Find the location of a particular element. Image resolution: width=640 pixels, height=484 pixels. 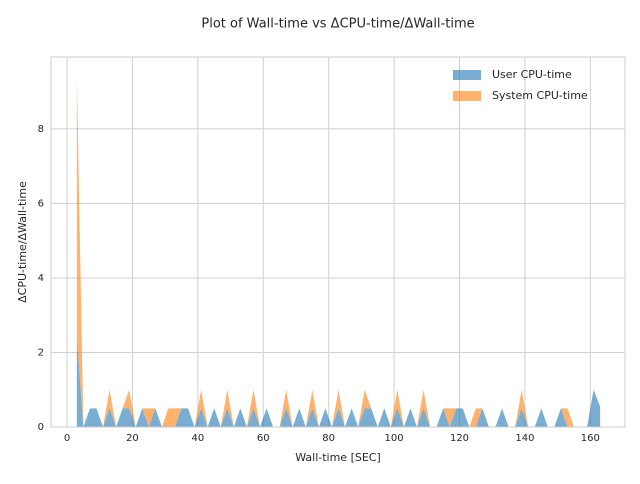

x-tick-label: 20 is located at coordinates (132, 438).